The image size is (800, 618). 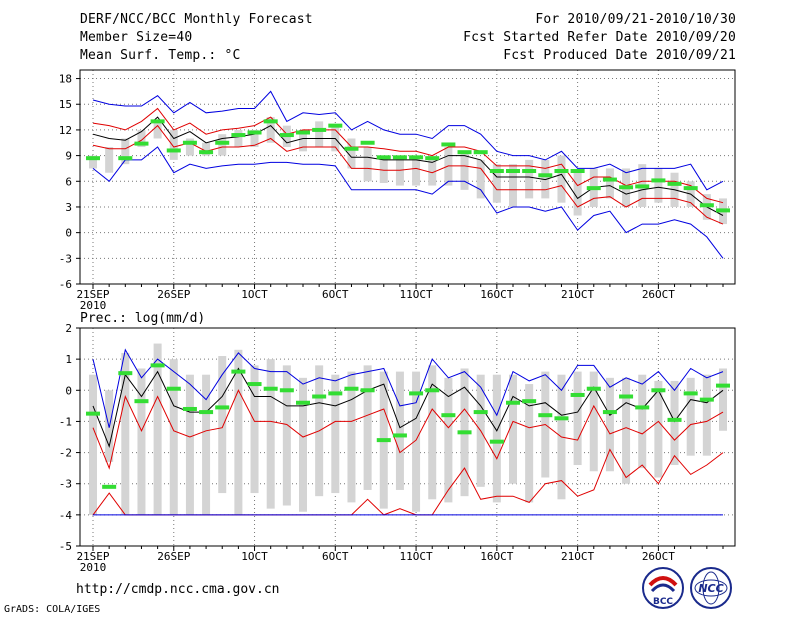 I want to click on prec-upper-blue-line, so click(x=408, y=388).